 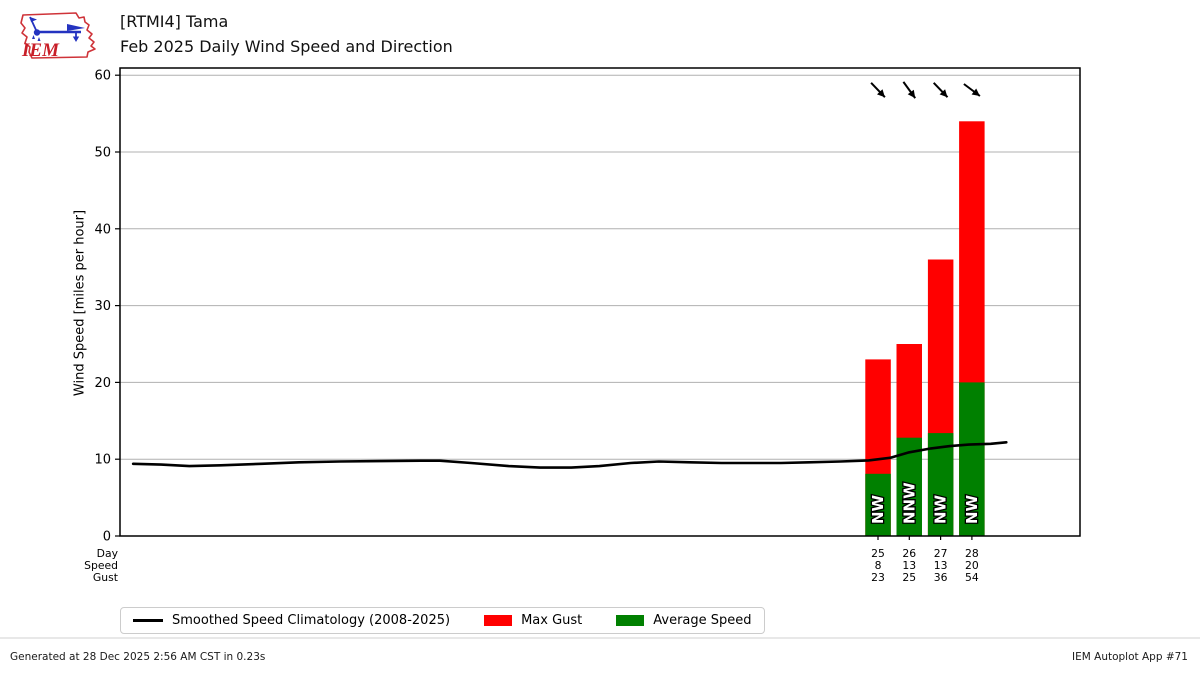 I want to click on x-label-day: 26, so click(x=909, y=553).